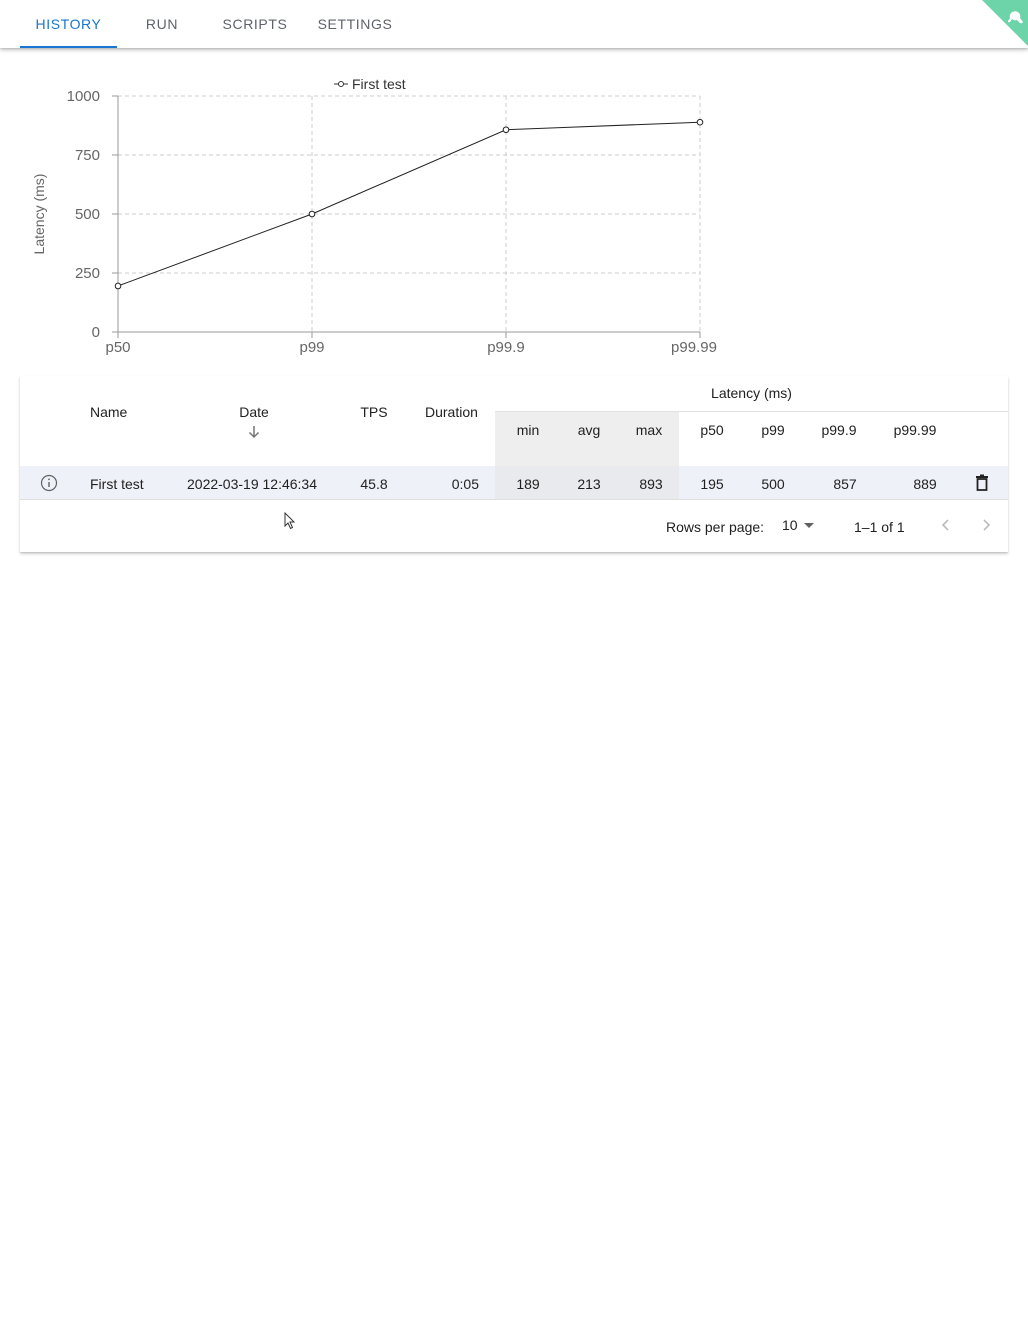  What do you see at coordinates (694, 347) in the screenshot?
I see `x-tick-label: p99.99` at bounding box center [694, 347].